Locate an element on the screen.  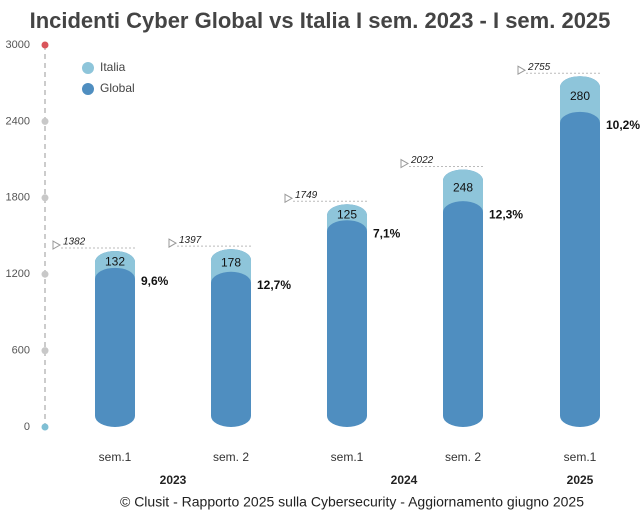
year-label: 2024 is located at coordinates (404, 480).